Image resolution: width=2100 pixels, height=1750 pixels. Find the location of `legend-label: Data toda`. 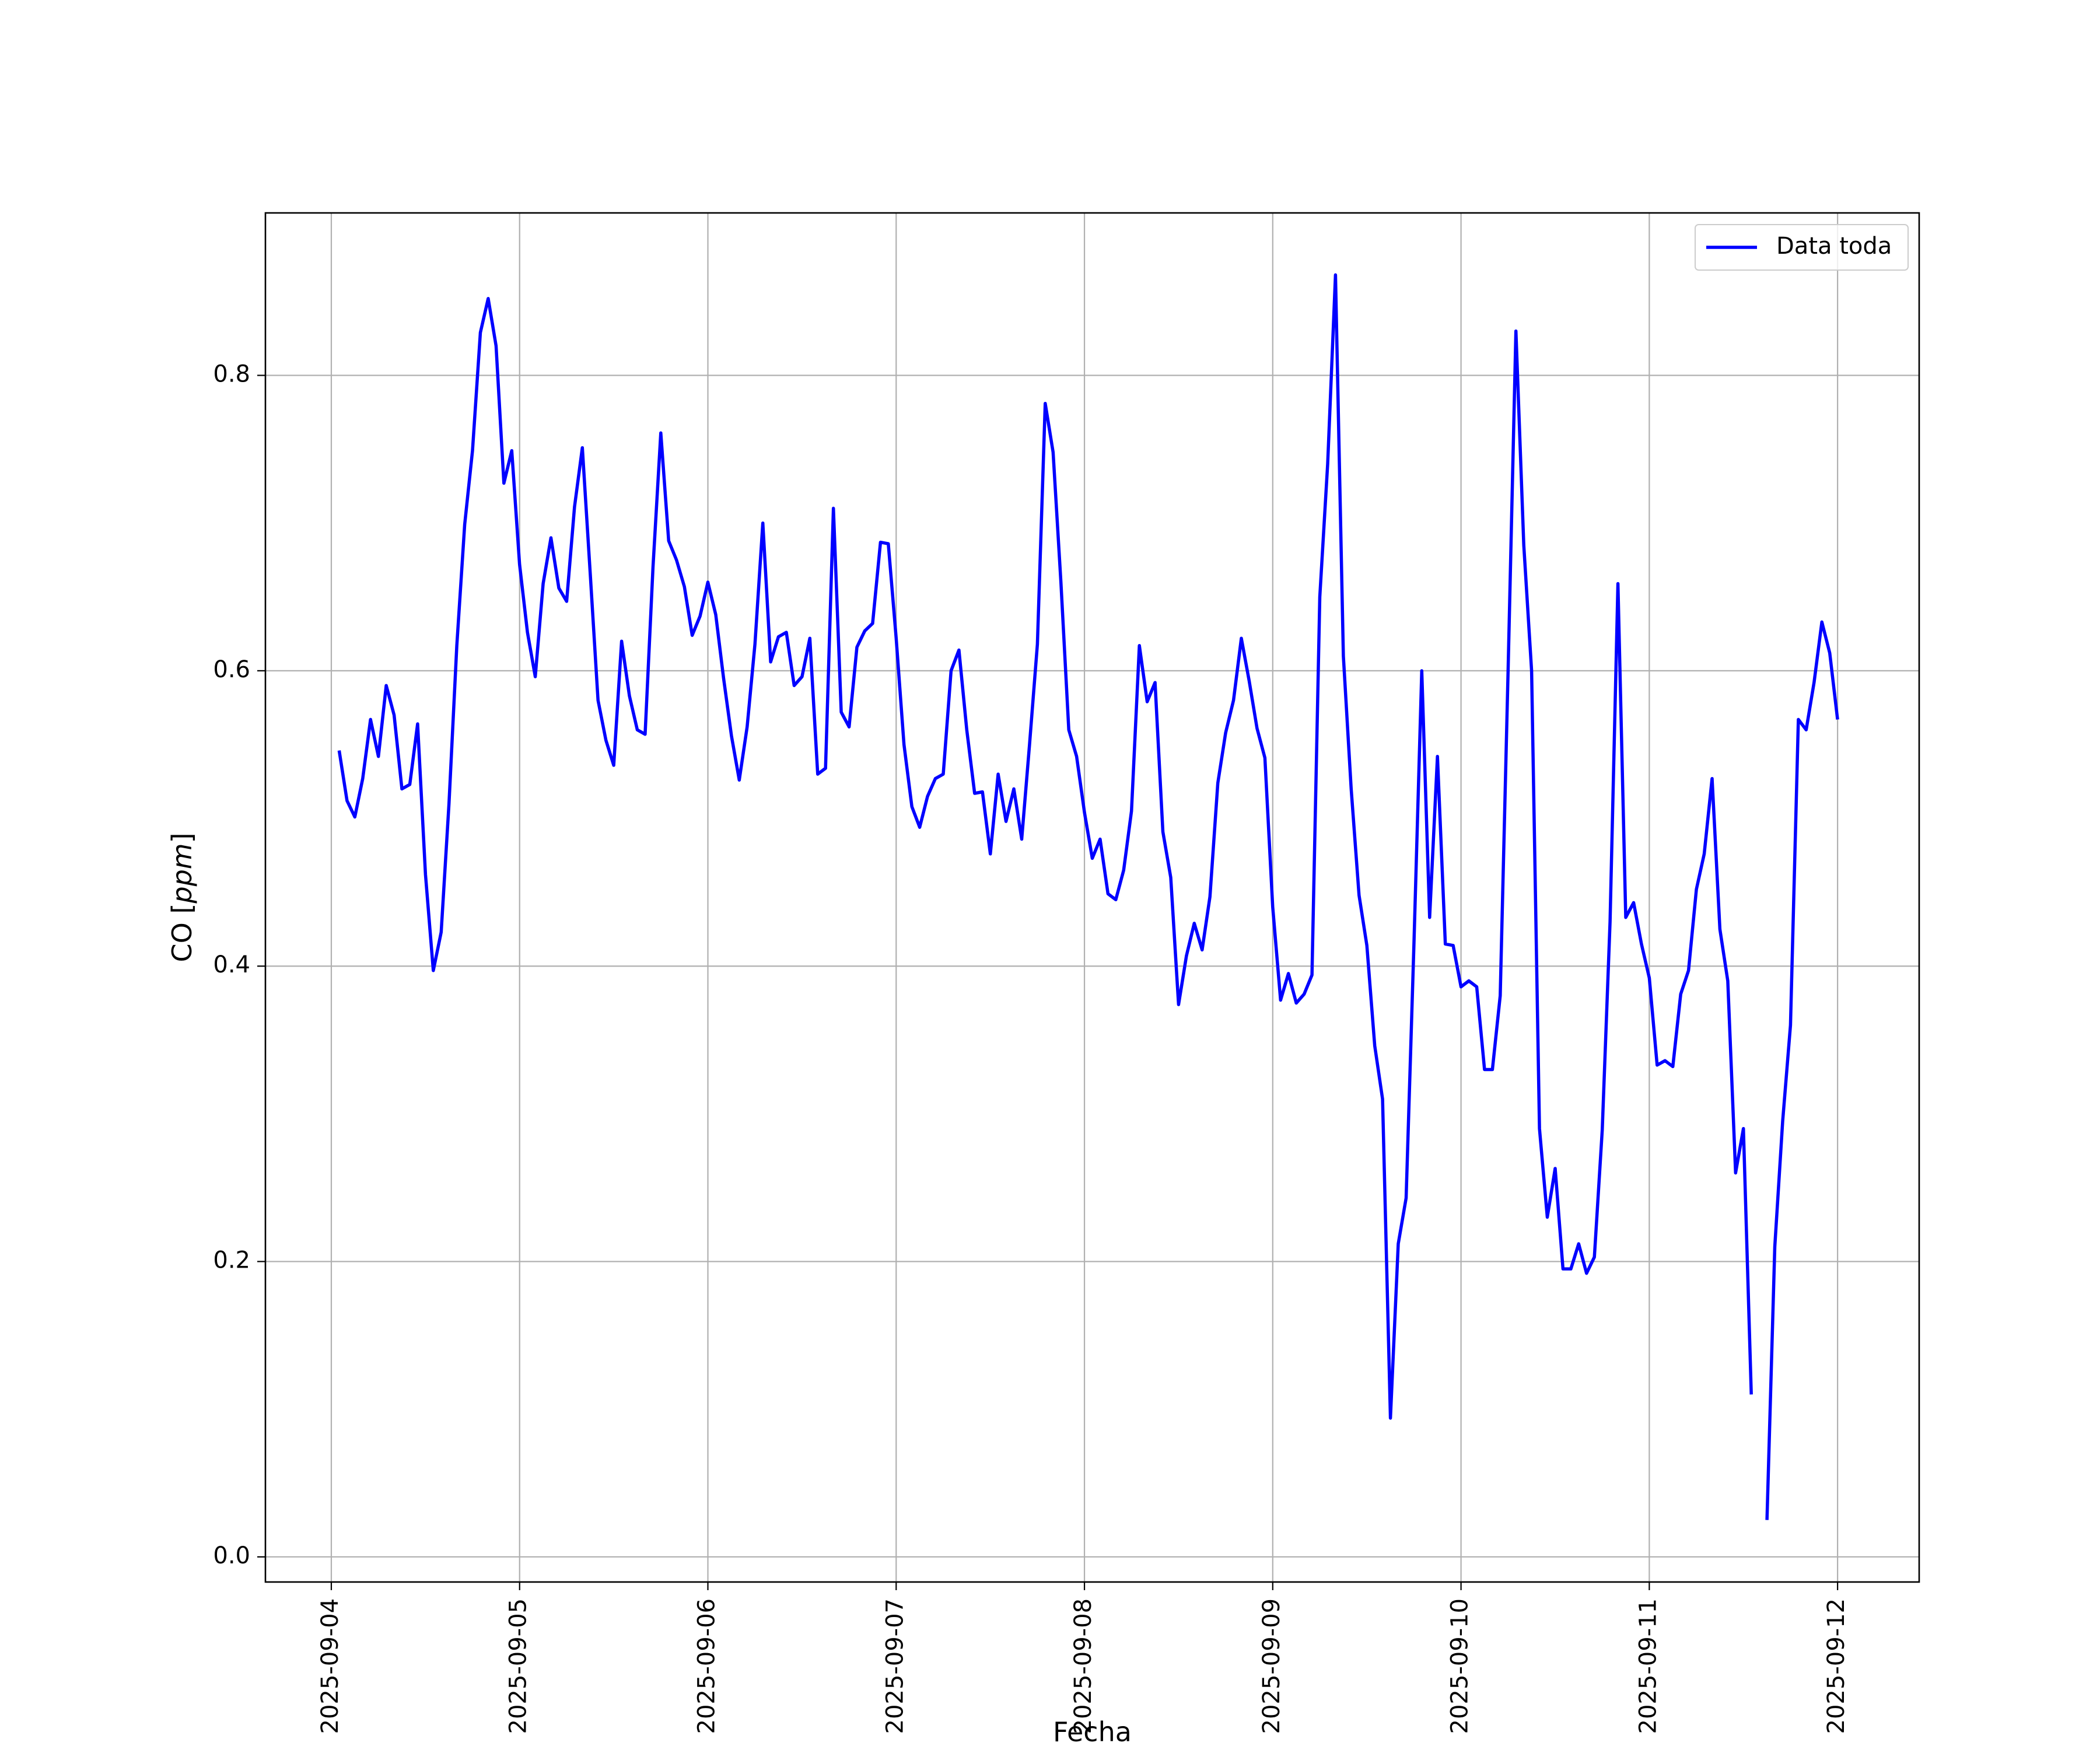

legend-label: Data toda is located at coordinates (1834, 246).